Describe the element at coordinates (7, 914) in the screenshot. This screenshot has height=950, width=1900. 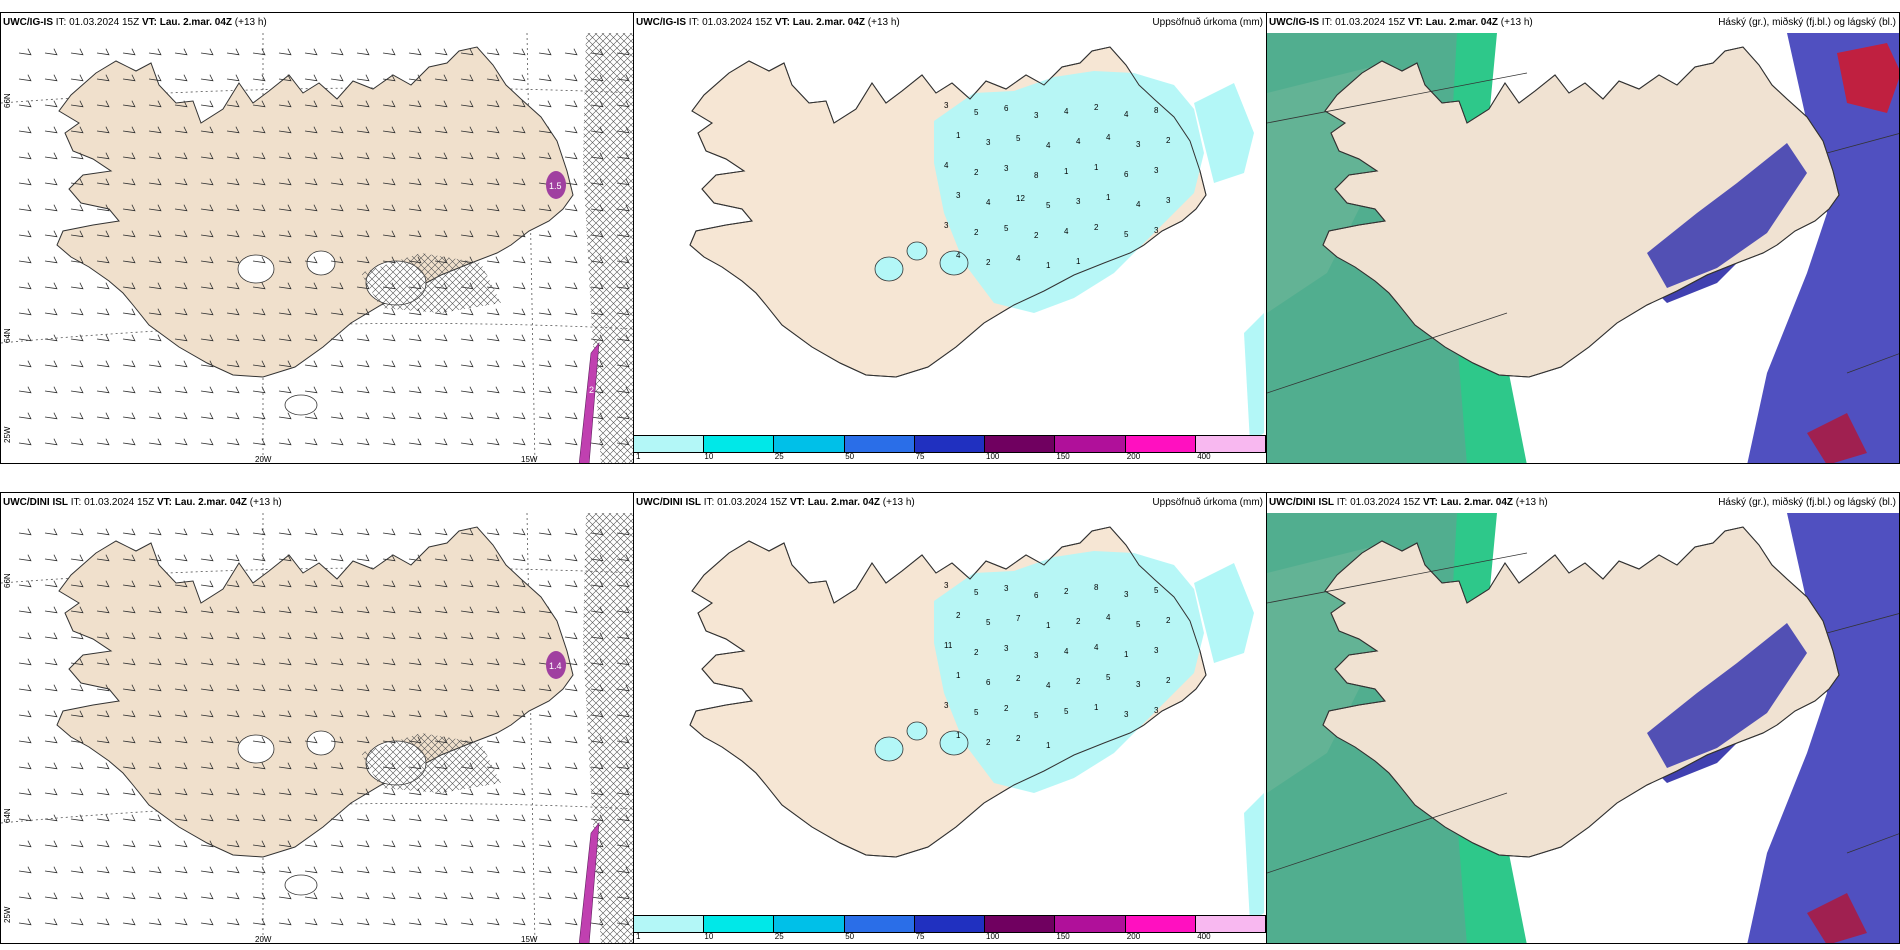
I see `lat-label-25w: 25W` at that location.